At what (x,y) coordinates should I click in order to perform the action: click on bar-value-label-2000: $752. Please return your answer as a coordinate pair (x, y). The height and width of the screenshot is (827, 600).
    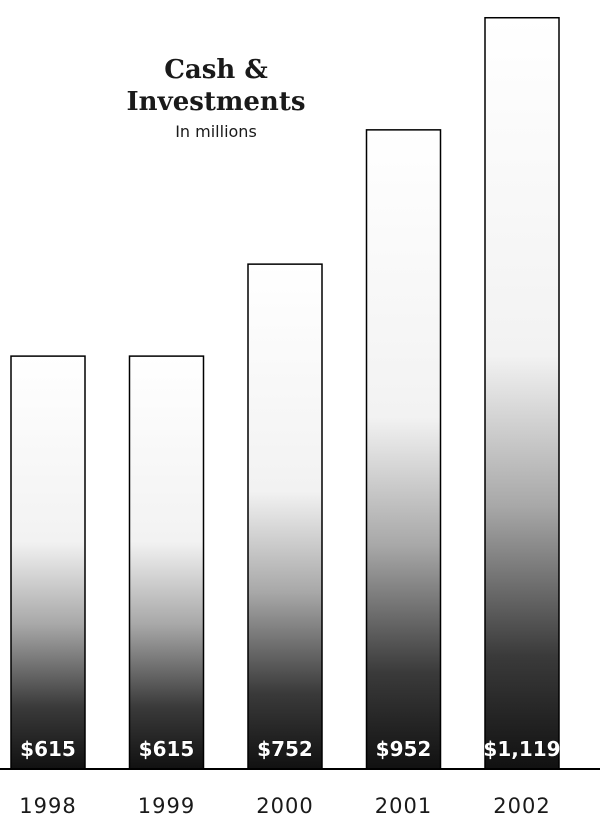
    Looking at the image, I should click on (285, 749).